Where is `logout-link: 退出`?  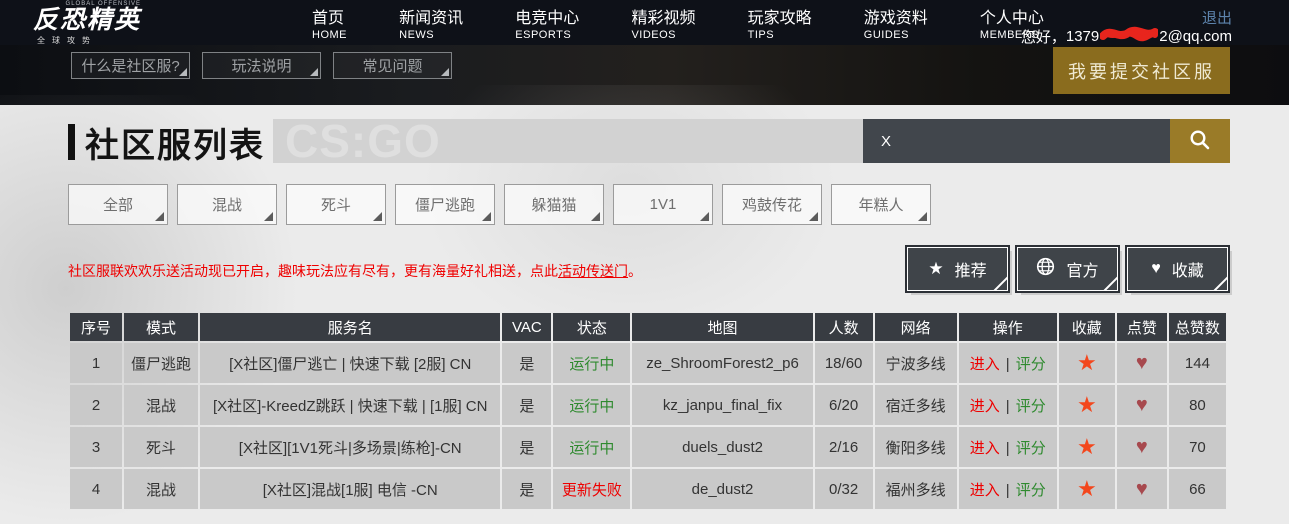 logout-link: 退出 is located at coordinates (1216, 18).